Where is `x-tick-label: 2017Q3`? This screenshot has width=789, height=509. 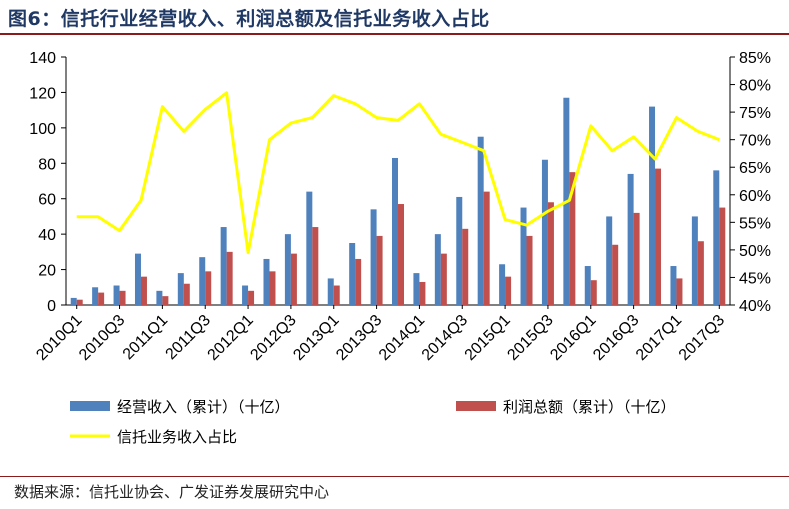
x-tick-label: 2017Q3 is located at coordinates (702, 338).